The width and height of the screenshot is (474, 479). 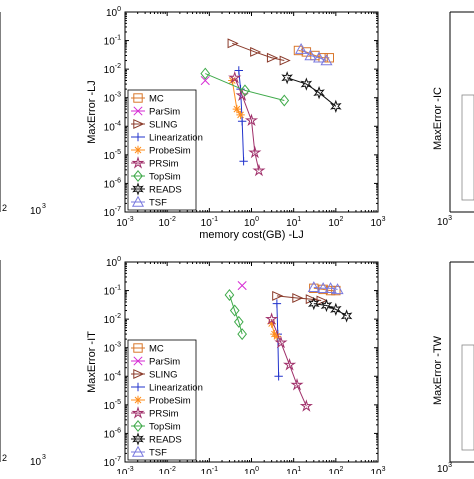 I want to click on y-axis-label: MaxError -LJ, so click(x=92, y=112).